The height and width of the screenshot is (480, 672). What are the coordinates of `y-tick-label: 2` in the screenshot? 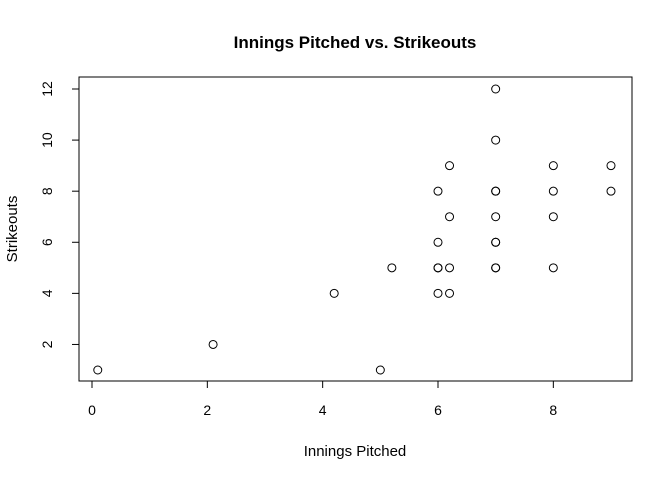 It's located at (47, 344).